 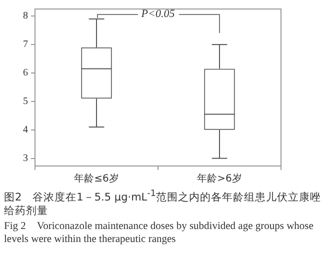 What do you see at coordinates (158, 14) in the screenshot?
I see `annotation: P<0.05` at bounding box center [158, 14].